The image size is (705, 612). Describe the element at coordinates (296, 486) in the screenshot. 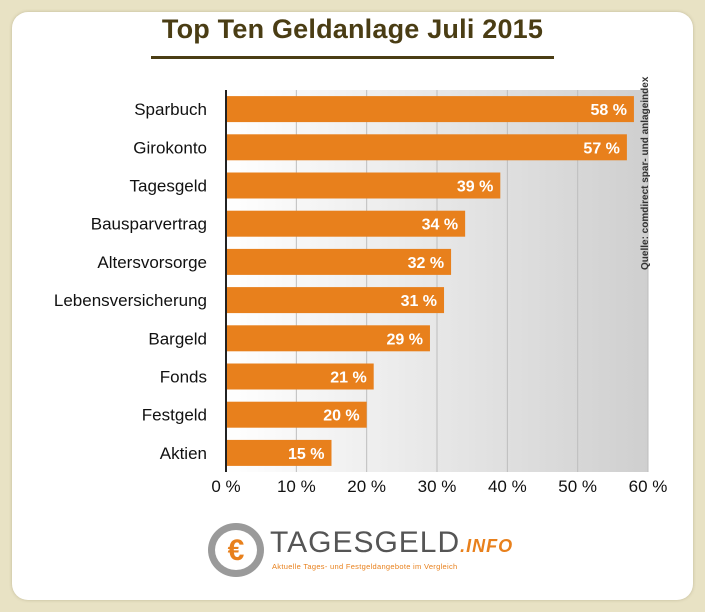

I see `x-tick-label: 10 %` at that location.